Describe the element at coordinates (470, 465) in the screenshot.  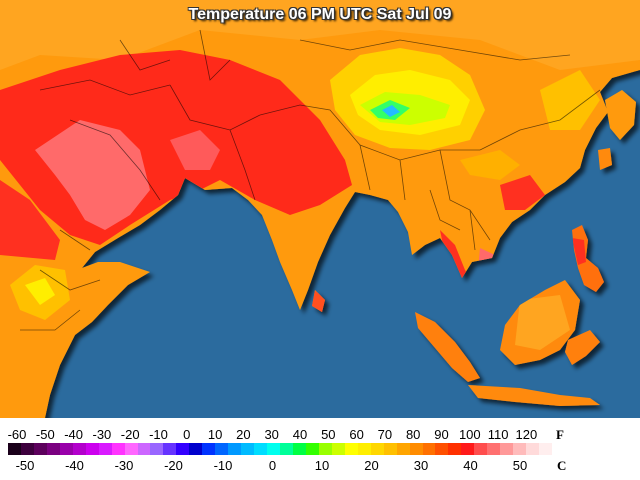
I see `celsius-tick: 40` at that location.